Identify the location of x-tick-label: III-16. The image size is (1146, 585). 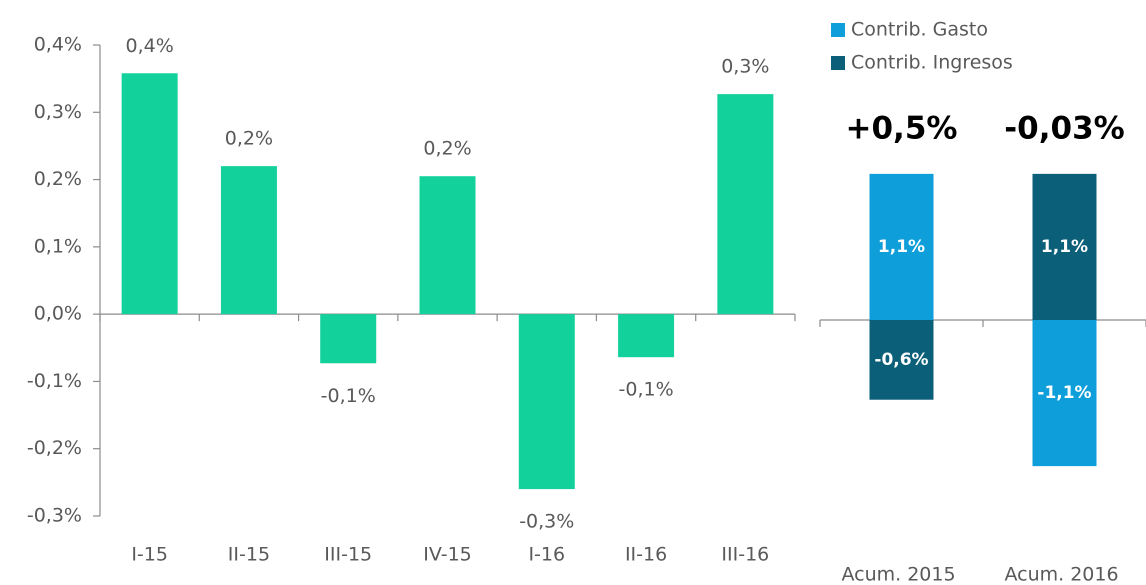
(745, 555).